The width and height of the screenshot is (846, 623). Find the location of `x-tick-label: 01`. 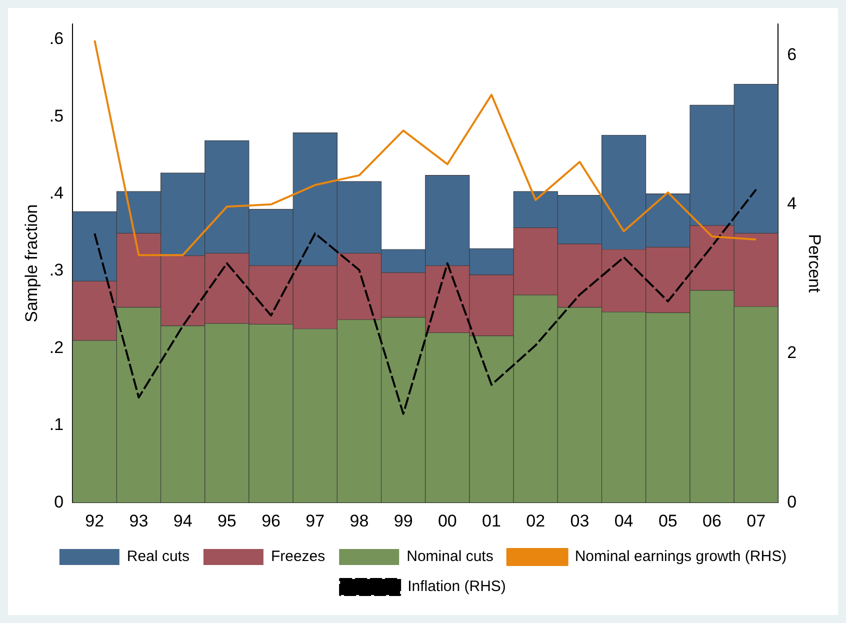

x-tick-label: 01 is located at coordinates (491, 520).